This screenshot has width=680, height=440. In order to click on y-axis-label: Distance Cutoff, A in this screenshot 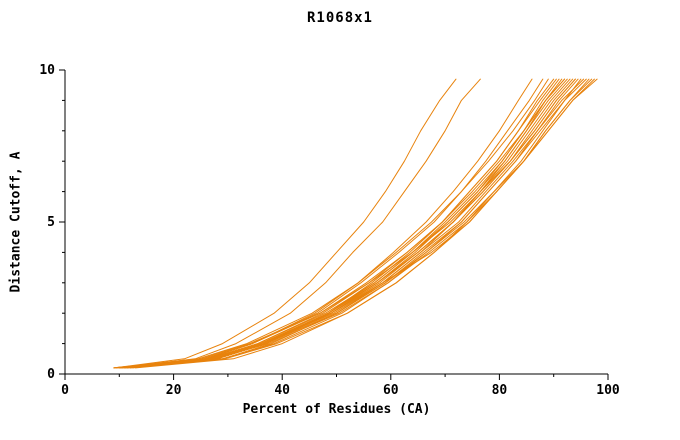, I will do `click(16, 222)`.